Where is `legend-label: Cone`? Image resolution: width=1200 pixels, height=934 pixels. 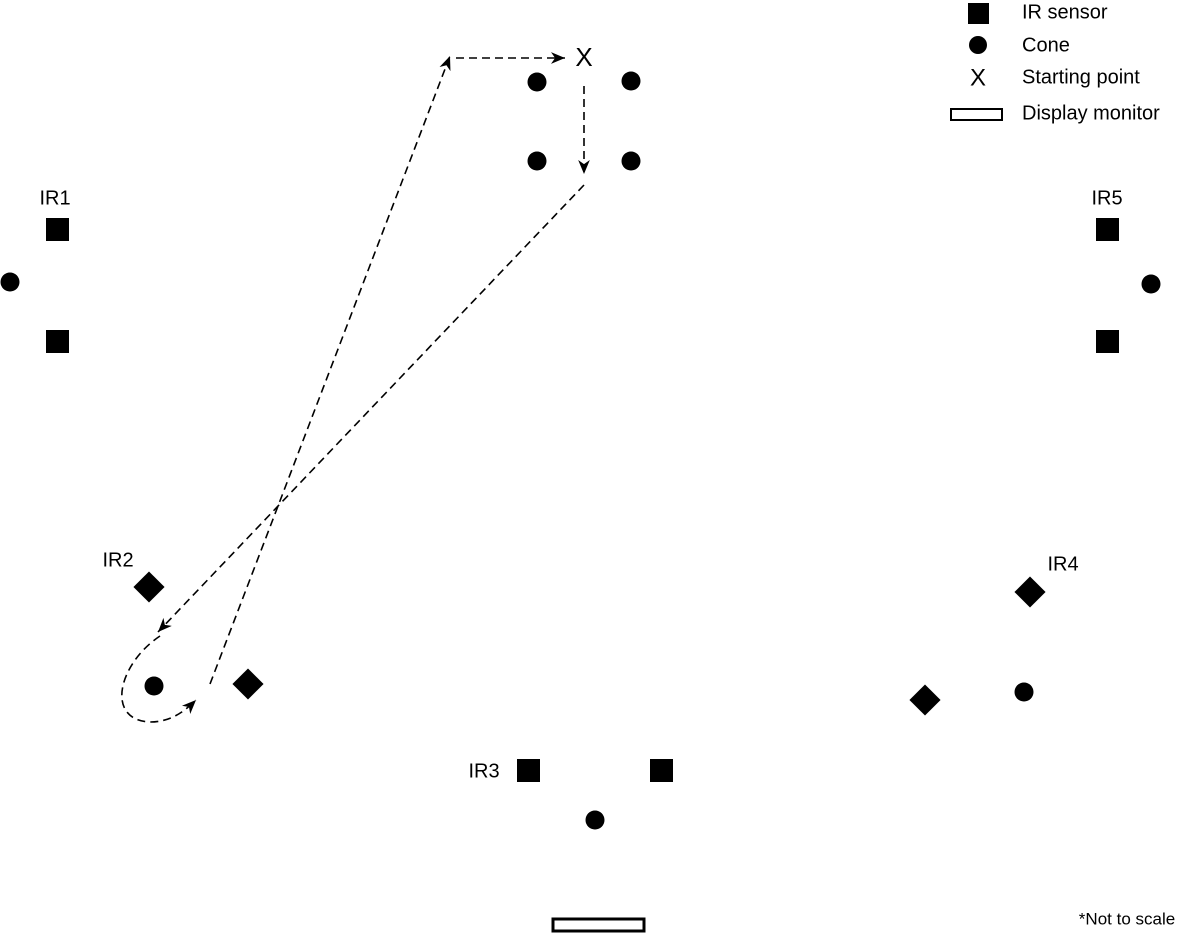 legend-label: Cone is located at coordinates (1046, 45).